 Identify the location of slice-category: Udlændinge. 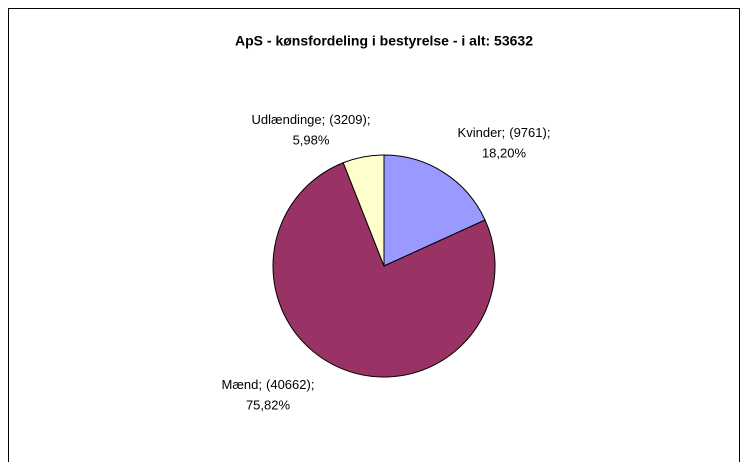
(287, 119).